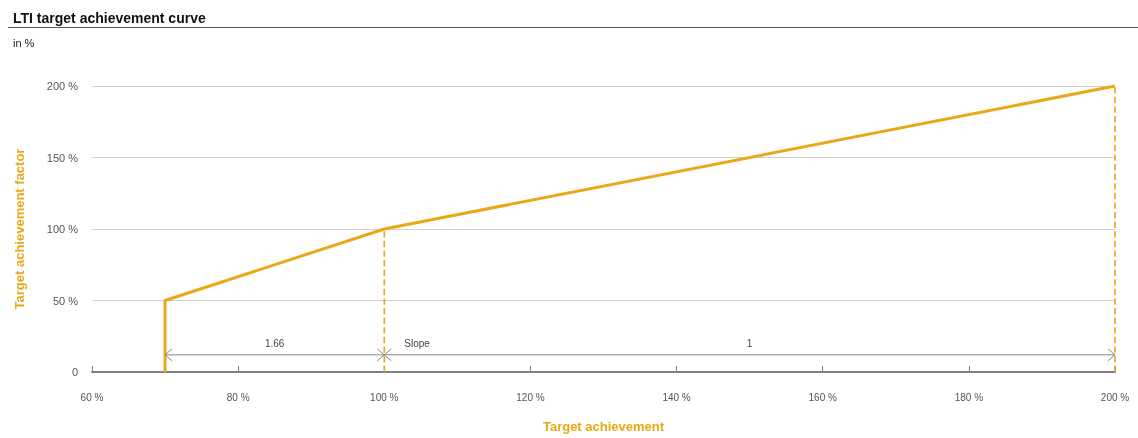 This screenshot has width=1138, height=438. What do you see at coordinates (384, 397) in the screenshot?
I see `x-tick-label: 100 %` at bounding box center [384, 397].